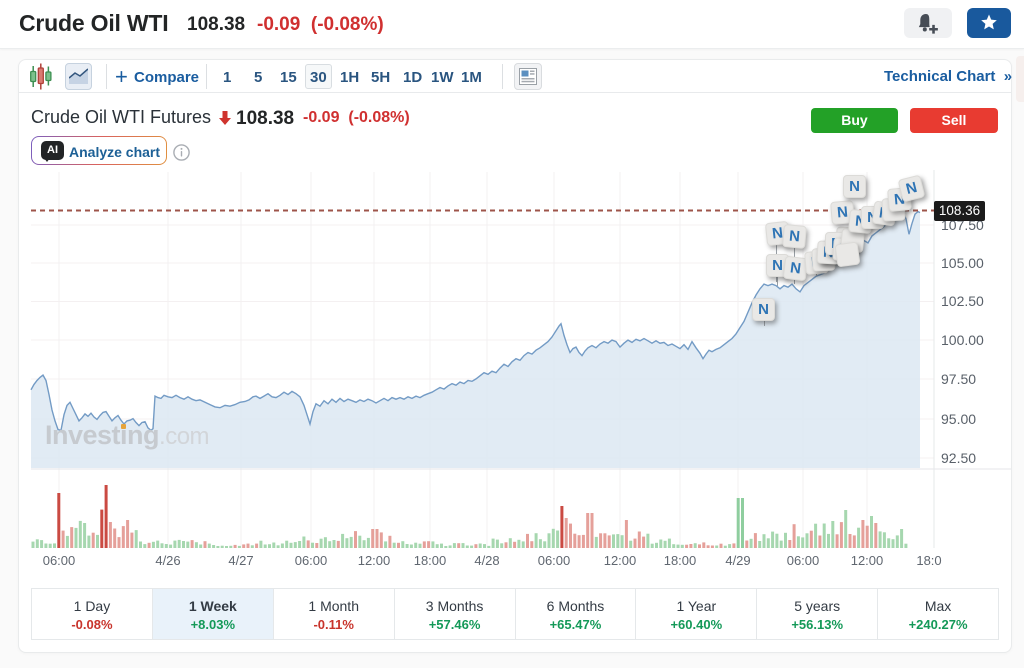 Image resolution: width=1024 pixels, height=668 pixels. What do you see at coordinates (962, 225) in the screenshot?
I see `svg-text: 107.50` at bounding box center [962, 225].